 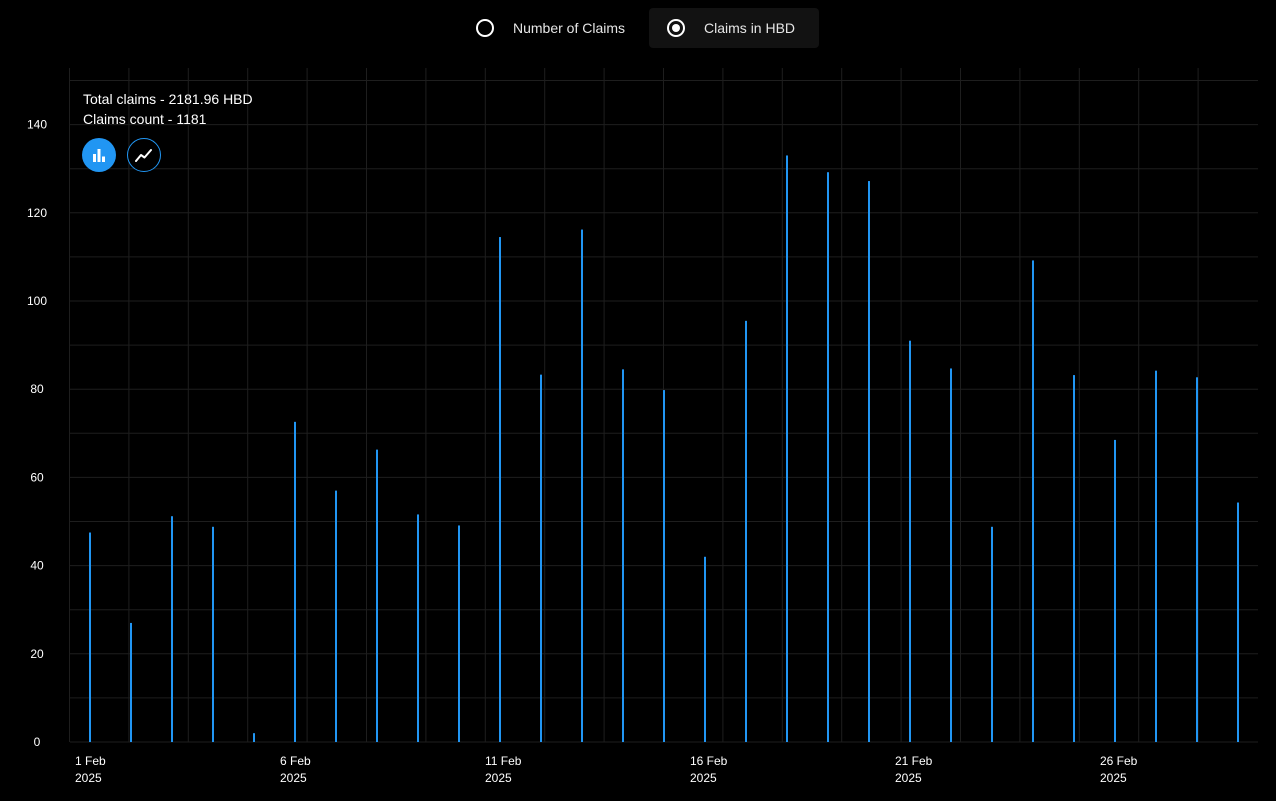 What do you see at coordinates (37, 433) in the screenshot?
I see `y-axis: 0 20 40 60 80 100 120 140` at bounding box center [37, 433].